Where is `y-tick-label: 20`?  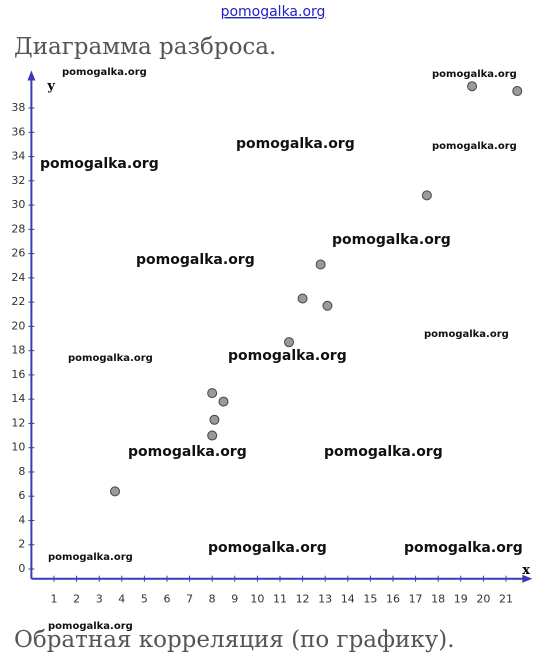 y-tick-label: 20 is located at coordinates (18, 325).